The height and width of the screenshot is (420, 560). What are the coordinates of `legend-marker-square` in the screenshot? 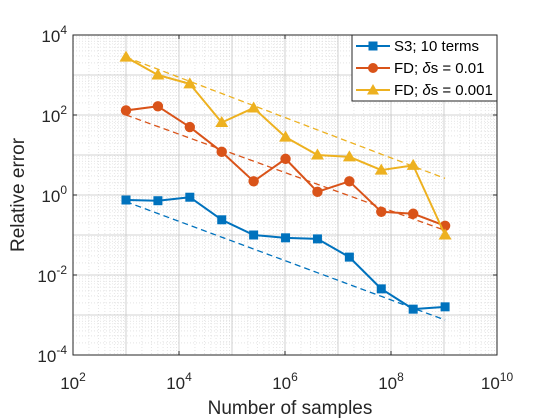 It's located at (373, 46).